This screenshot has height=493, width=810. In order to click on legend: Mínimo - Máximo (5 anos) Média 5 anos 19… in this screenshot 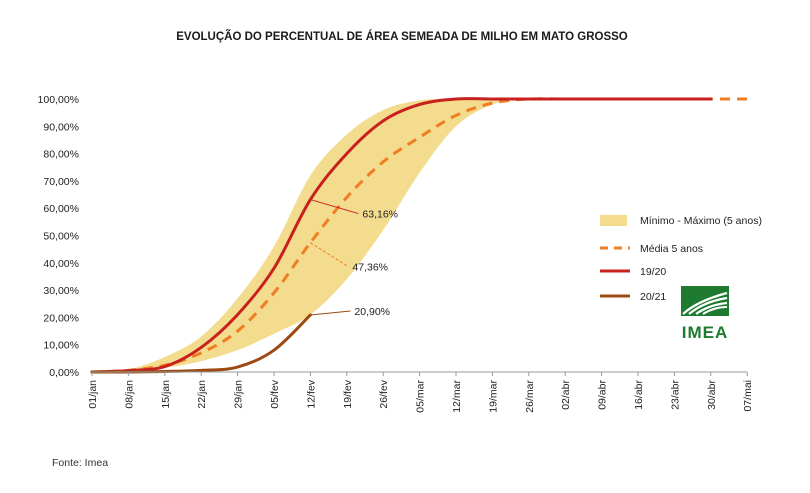, I will do `click(681, 259)`.